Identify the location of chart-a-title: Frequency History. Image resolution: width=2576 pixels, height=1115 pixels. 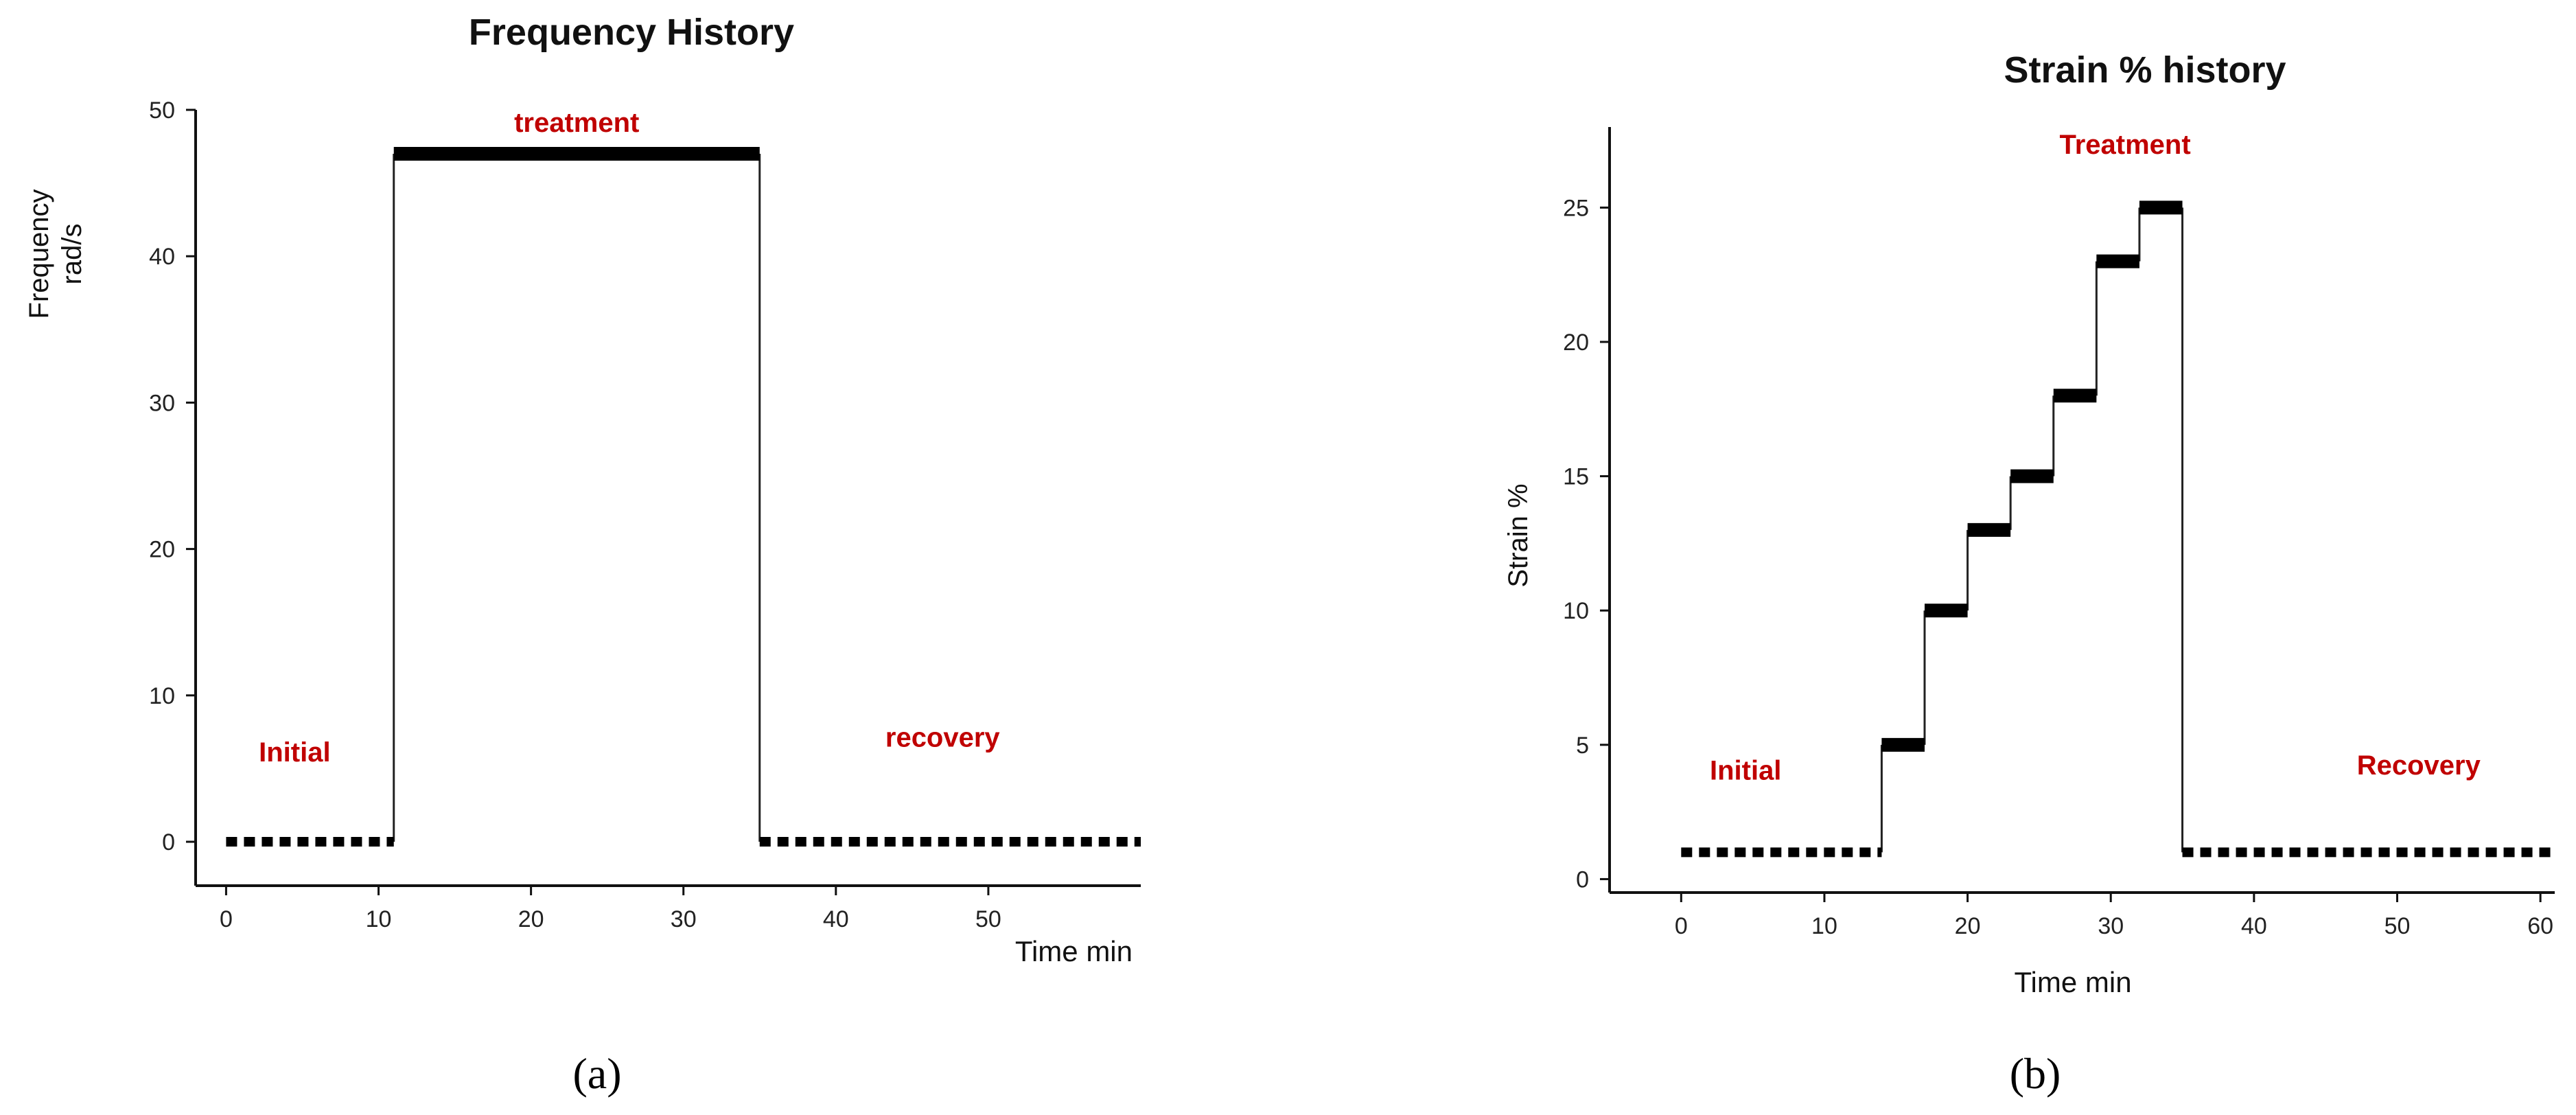
(631, 32).